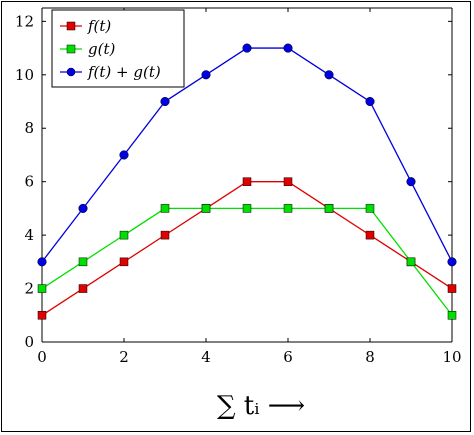 The width and height of the screenshot is (474, 435). I want to click on legend-label: g(t), so click(101, 49).